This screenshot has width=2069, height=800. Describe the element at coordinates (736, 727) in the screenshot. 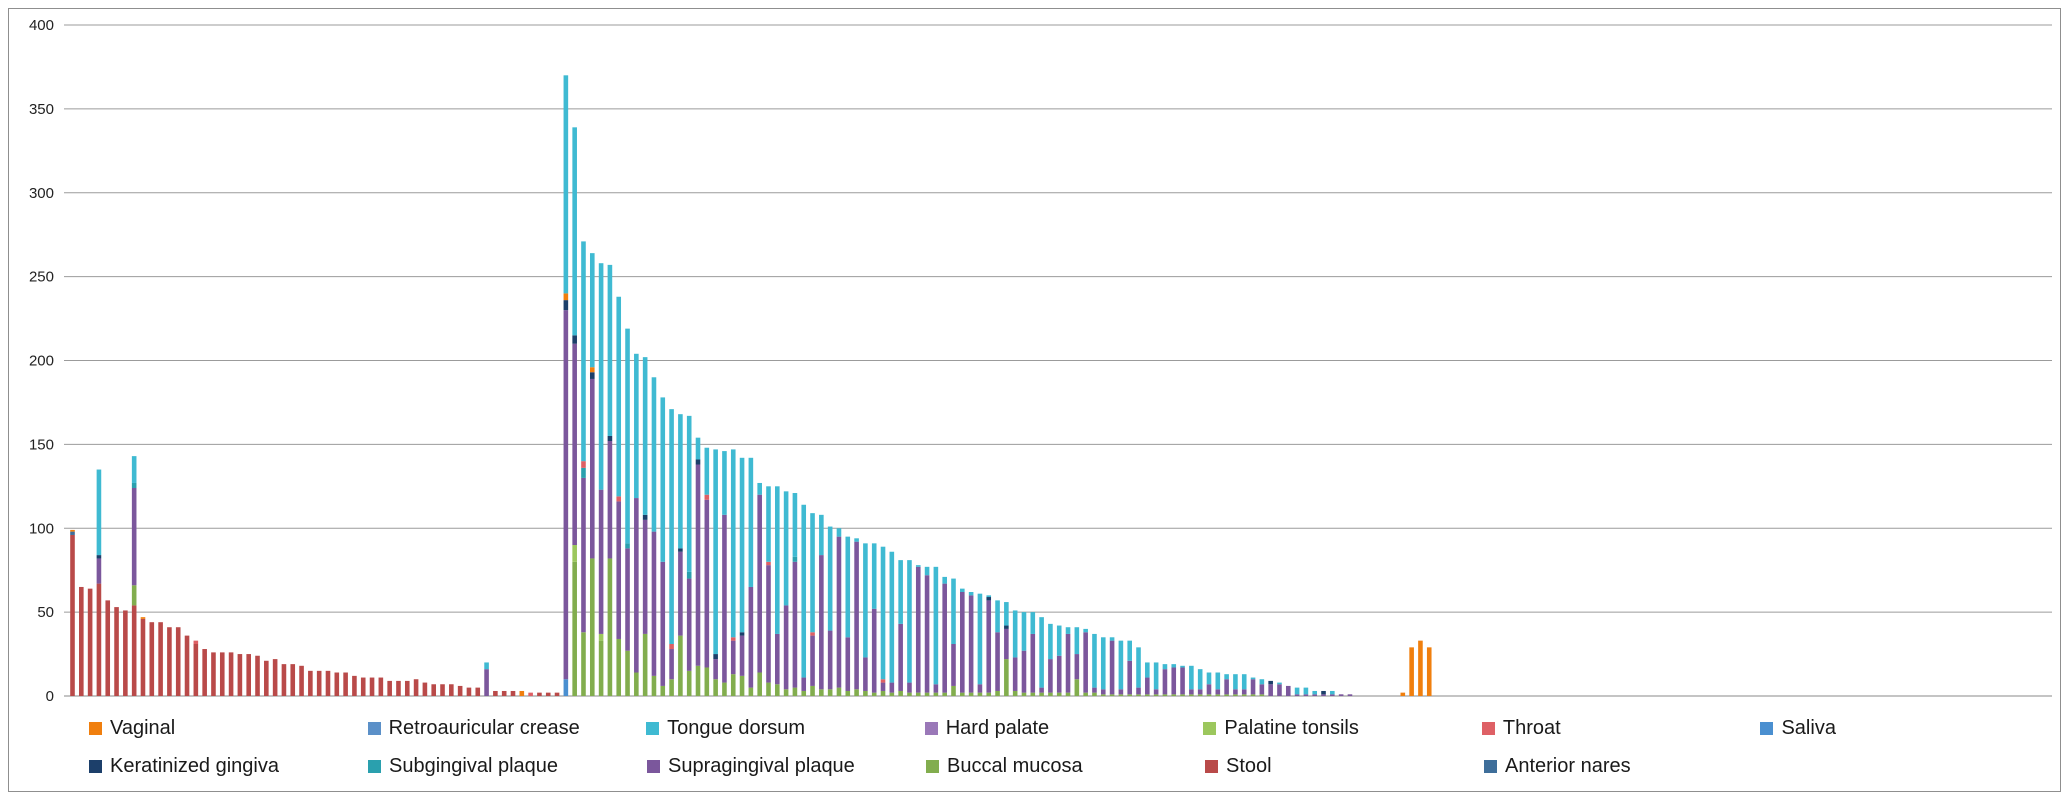

I see `legend-label: Tongue dorsum` at that location.